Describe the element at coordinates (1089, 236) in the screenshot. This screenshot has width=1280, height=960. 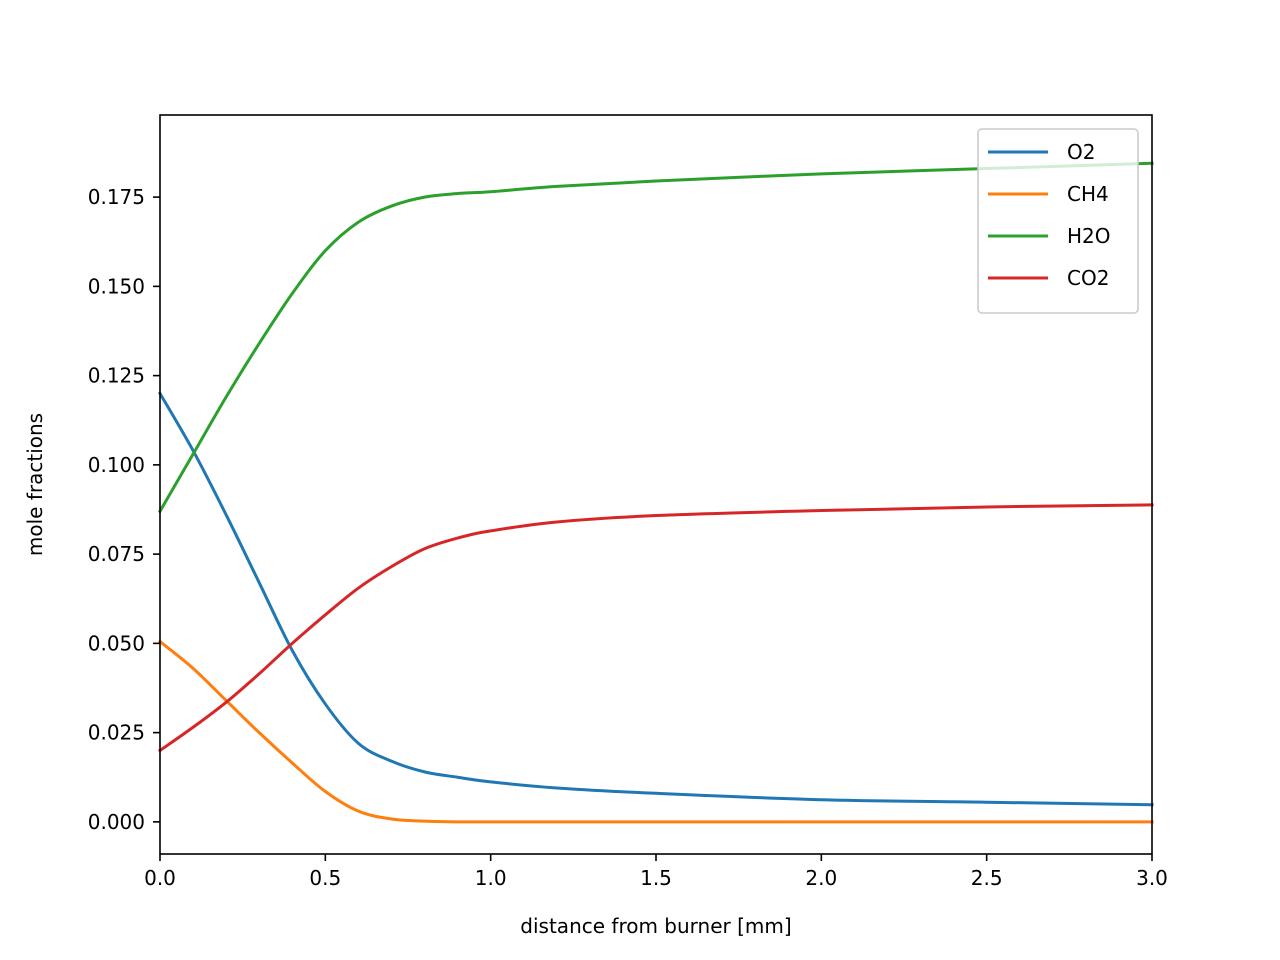
I see `legend-label-h2o: H2O` at that location.